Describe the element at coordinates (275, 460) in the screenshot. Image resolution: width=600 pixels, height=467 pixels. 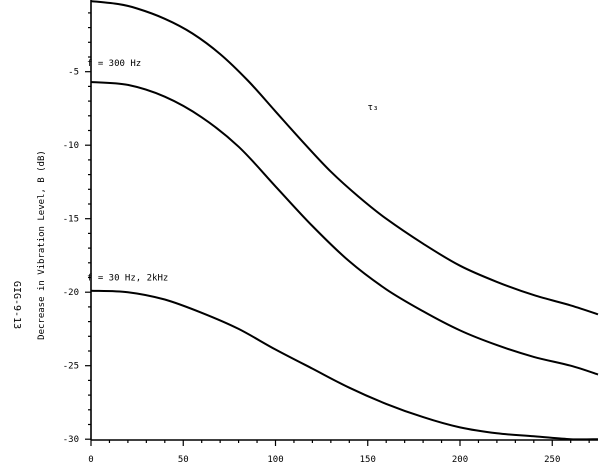
I see `x-tick-label: 100` at that location.